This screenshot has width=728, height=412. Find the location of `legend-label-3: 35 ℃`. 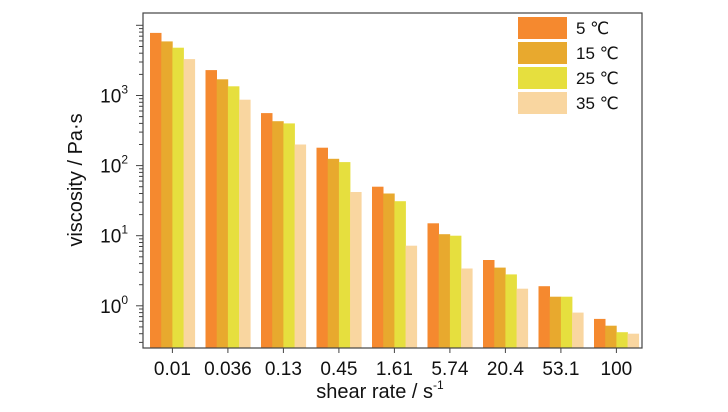

legend-label-3: 35 ℃ is located at coordinates (597, 103).